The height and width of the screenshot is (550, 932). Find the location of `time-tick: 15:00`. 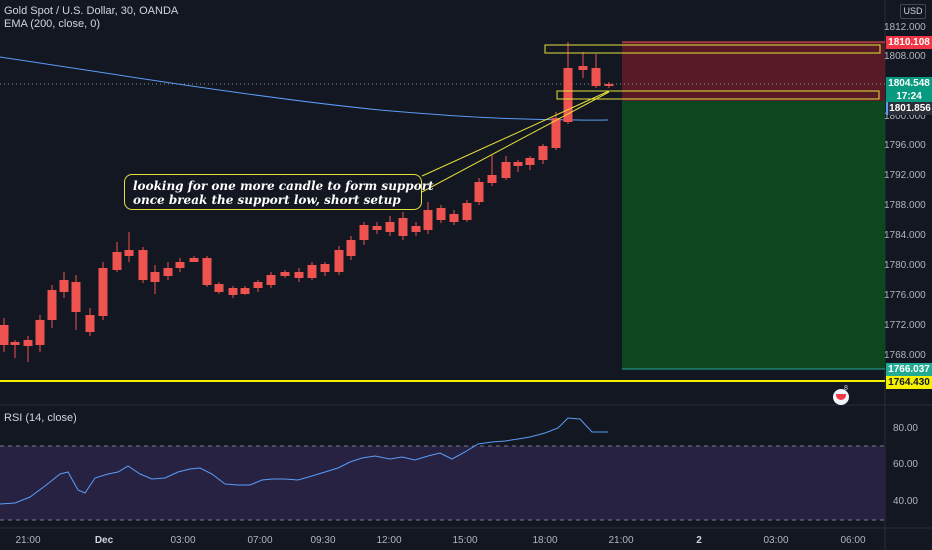

time-tick: 15:00 is located at coordinates (465, 540).